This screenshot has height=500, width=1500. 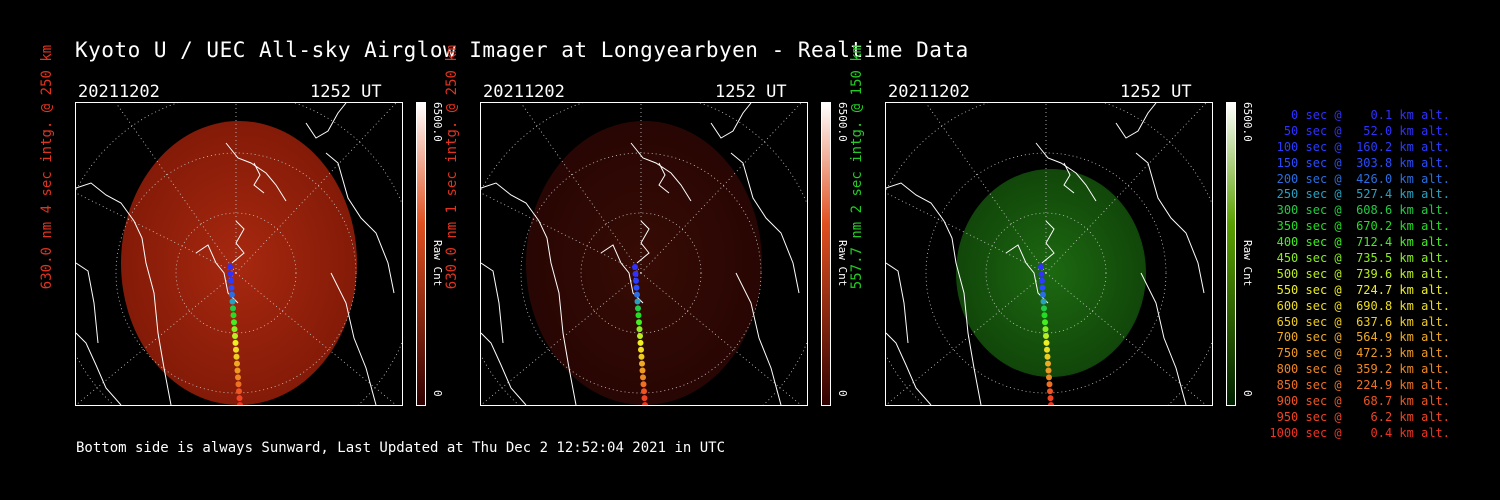 I want to click on allsky-image, so click(x=239, y=254).